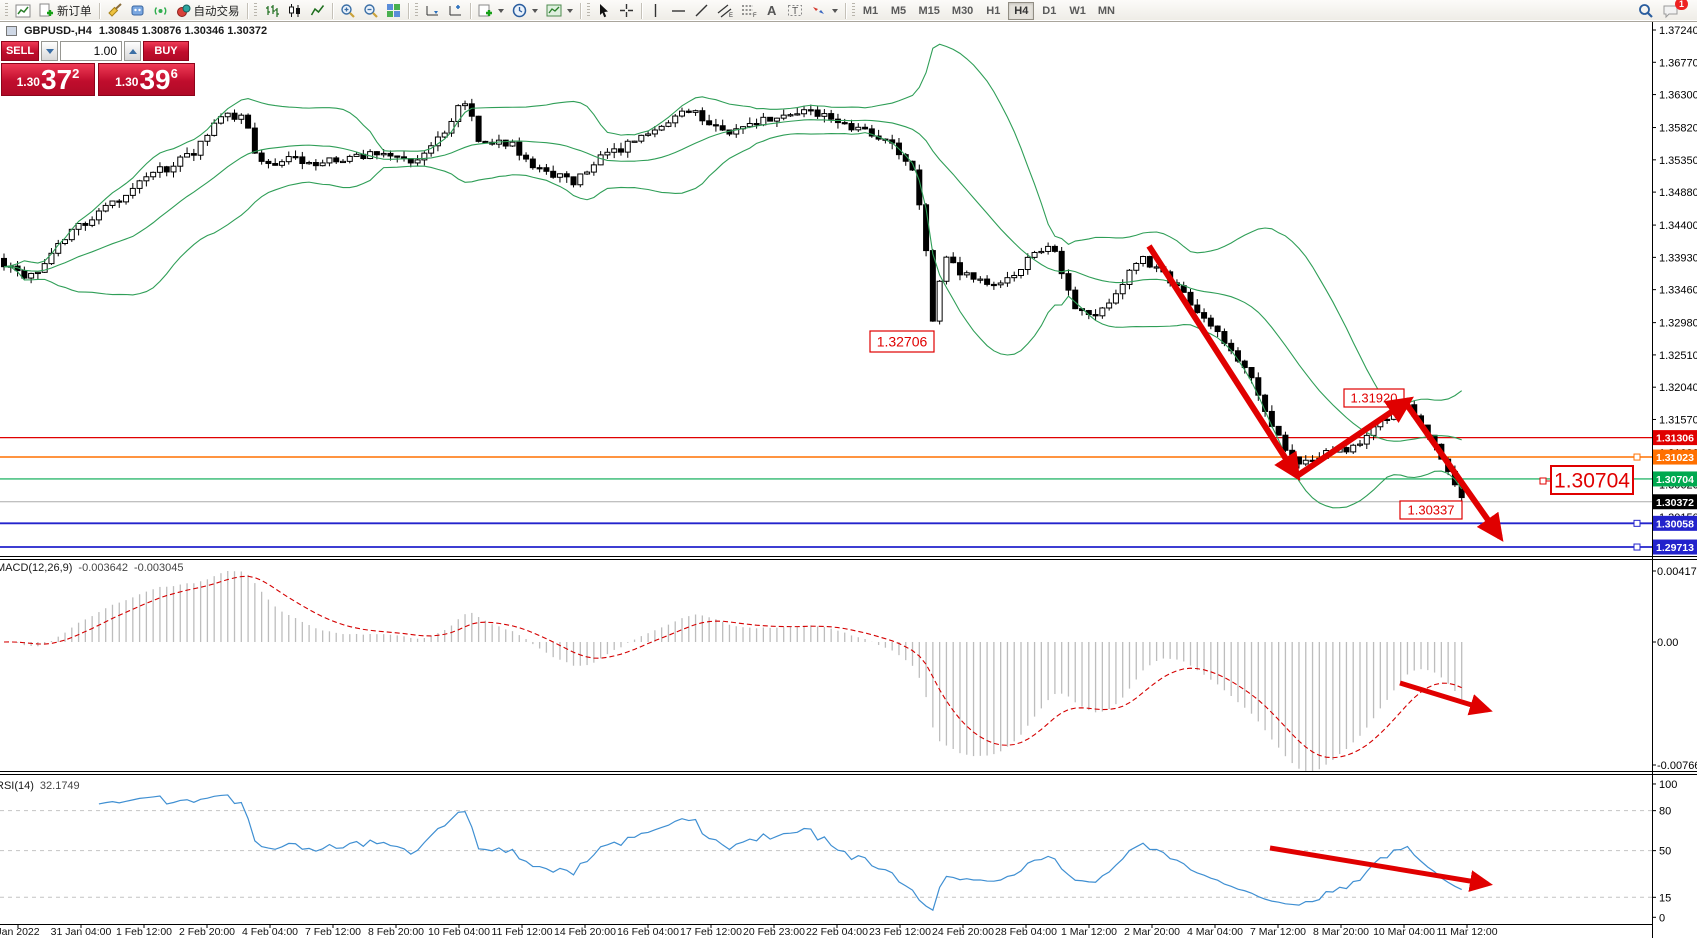 The image size is (1697, 938). I want to click on chat-button: 1, so click(1673, 10).